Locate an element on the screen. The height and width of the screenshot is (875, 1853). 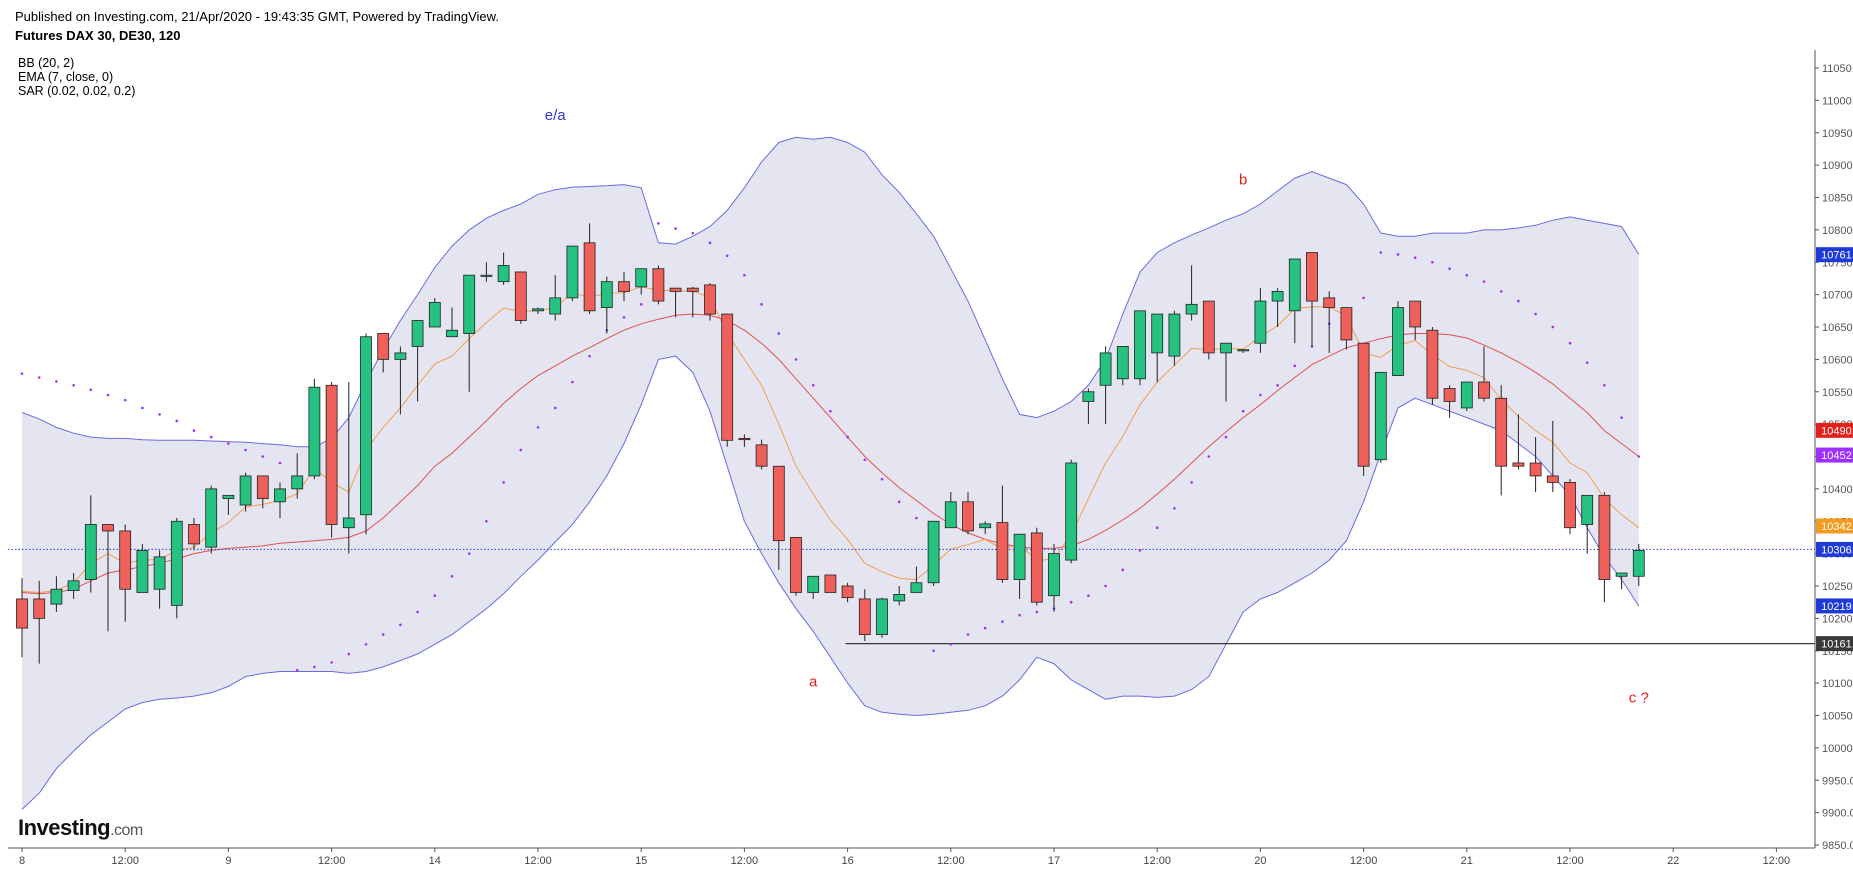
y-tick-label: 11000.0 is located at coordinates (1837, 101).